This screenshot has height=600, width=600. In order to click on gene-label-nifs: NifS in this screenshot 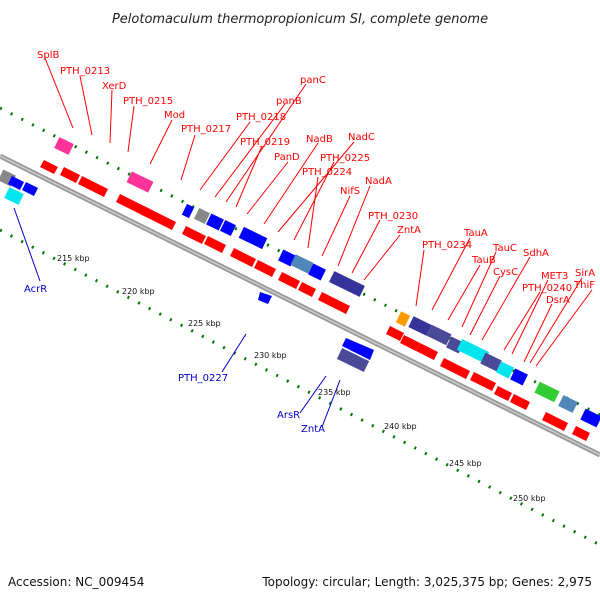, I will do `click(350, 191)`.